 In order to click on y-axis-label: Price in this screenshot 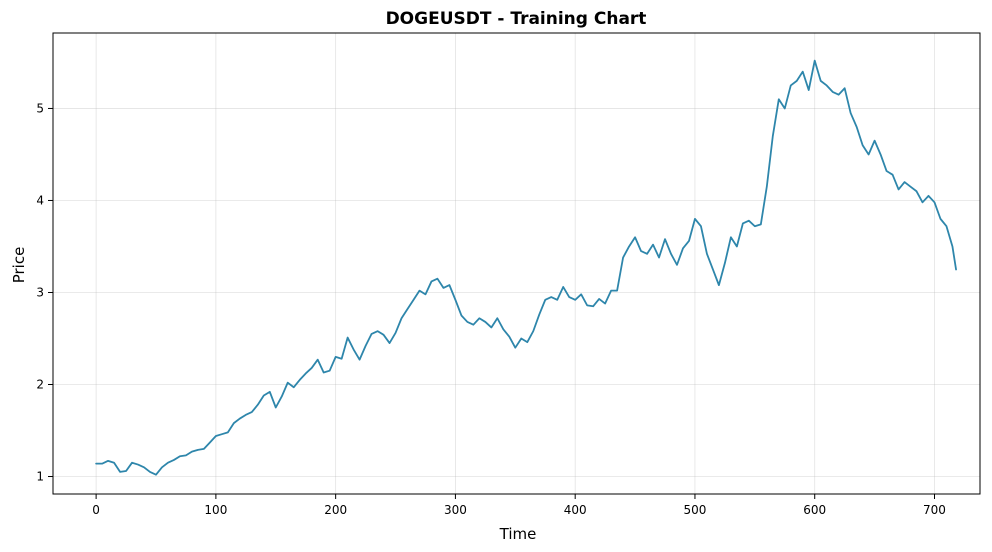, I will do `click(19, 265)`.